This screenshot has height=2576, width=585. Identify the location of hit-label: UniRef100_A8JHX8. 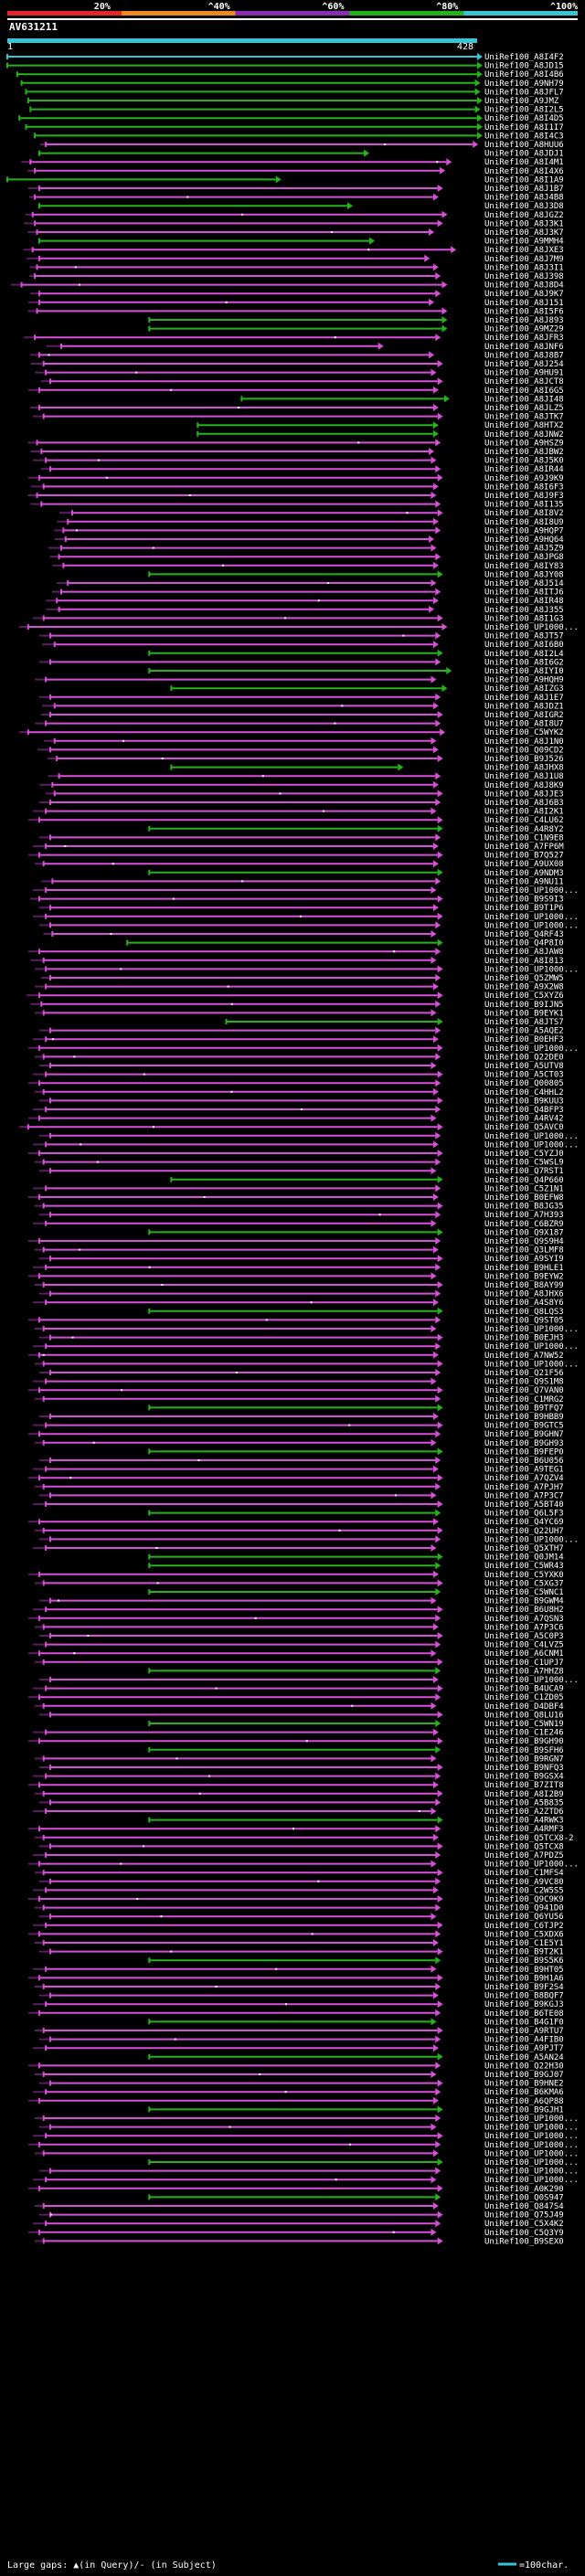
(524, 768).